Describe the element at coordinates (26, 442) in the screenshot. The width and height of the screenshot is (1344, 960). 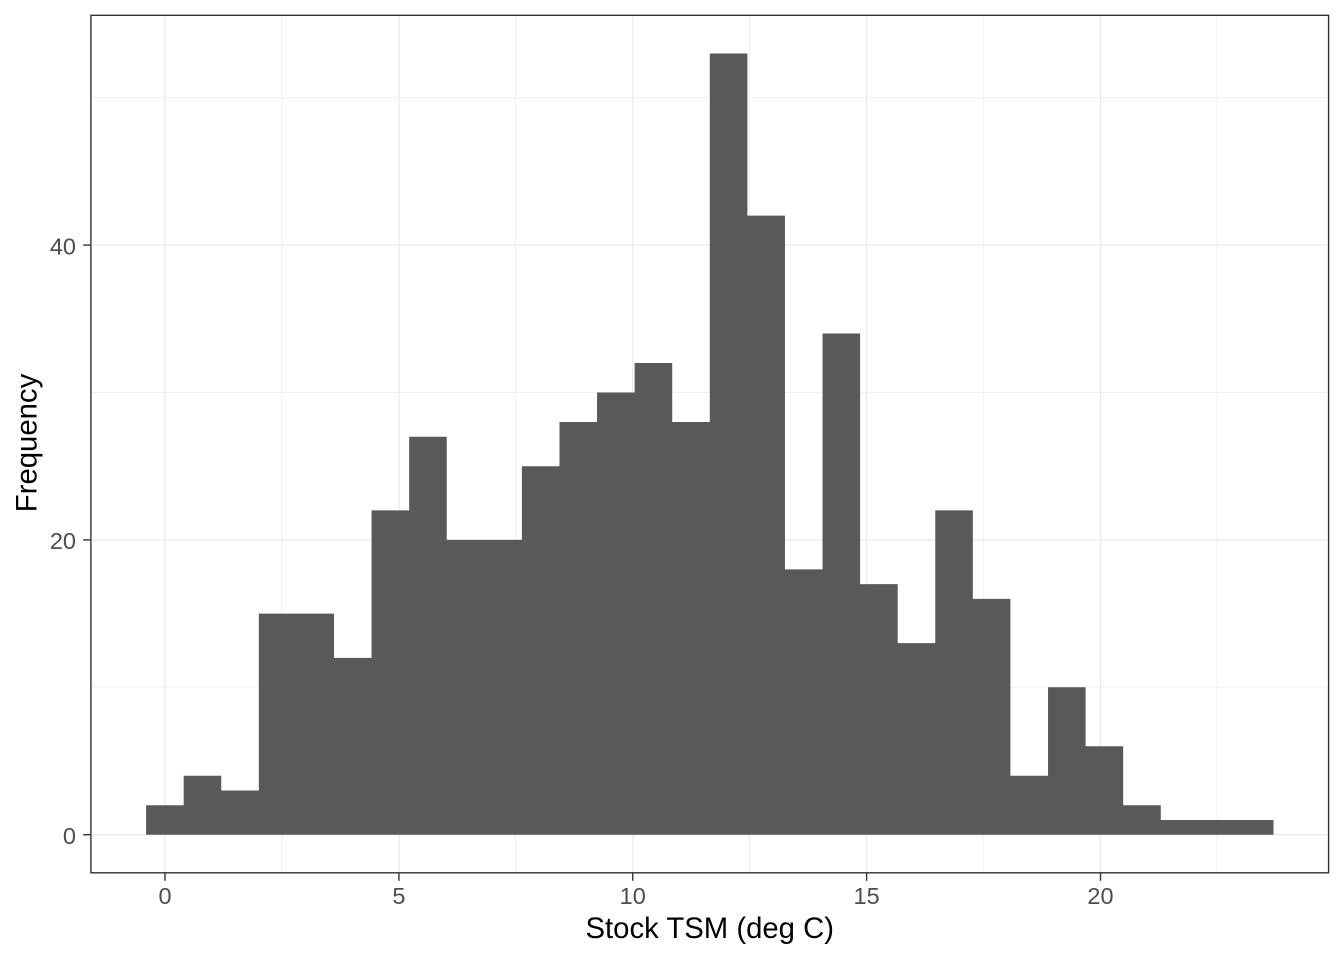
I see `svg-text: Frequency` at that location.